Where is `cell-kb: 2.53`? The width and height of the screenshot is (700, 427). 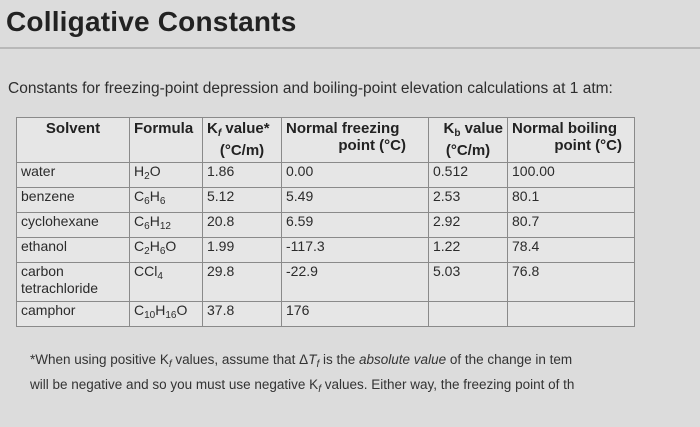 cell-kb: 2.53 is located at coordinates (468, 200).